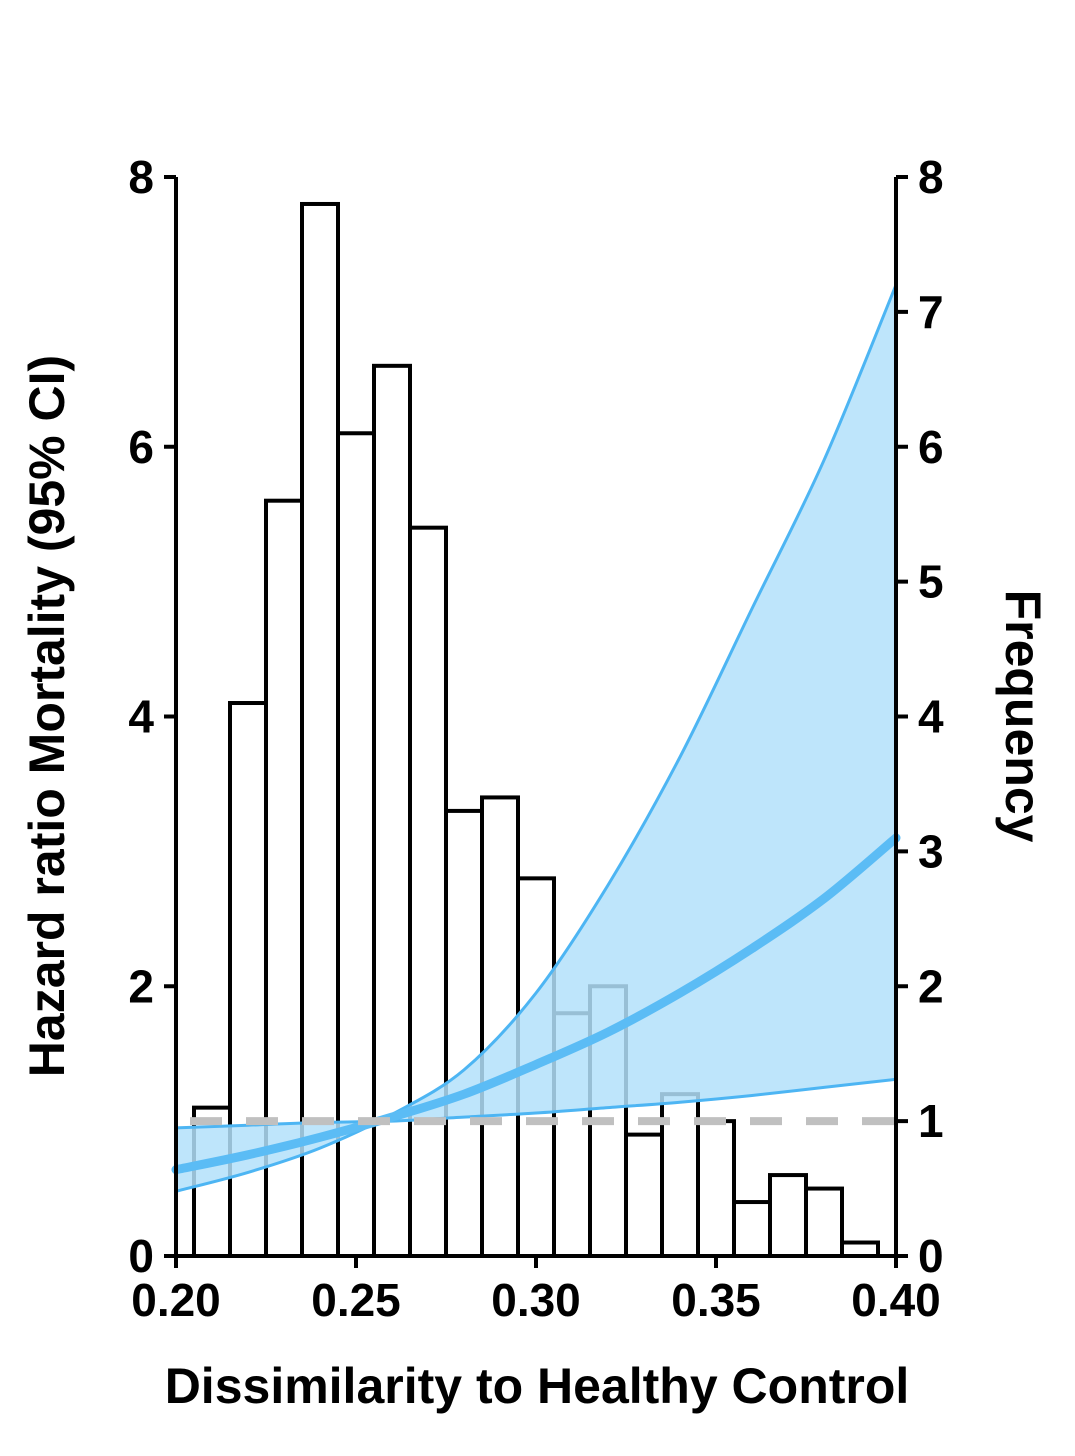 The image size is (1075, 1456). Describe the element at coordinates (931, 582) in the screenshot. I see `y-right-tick-label: 5` at that location.